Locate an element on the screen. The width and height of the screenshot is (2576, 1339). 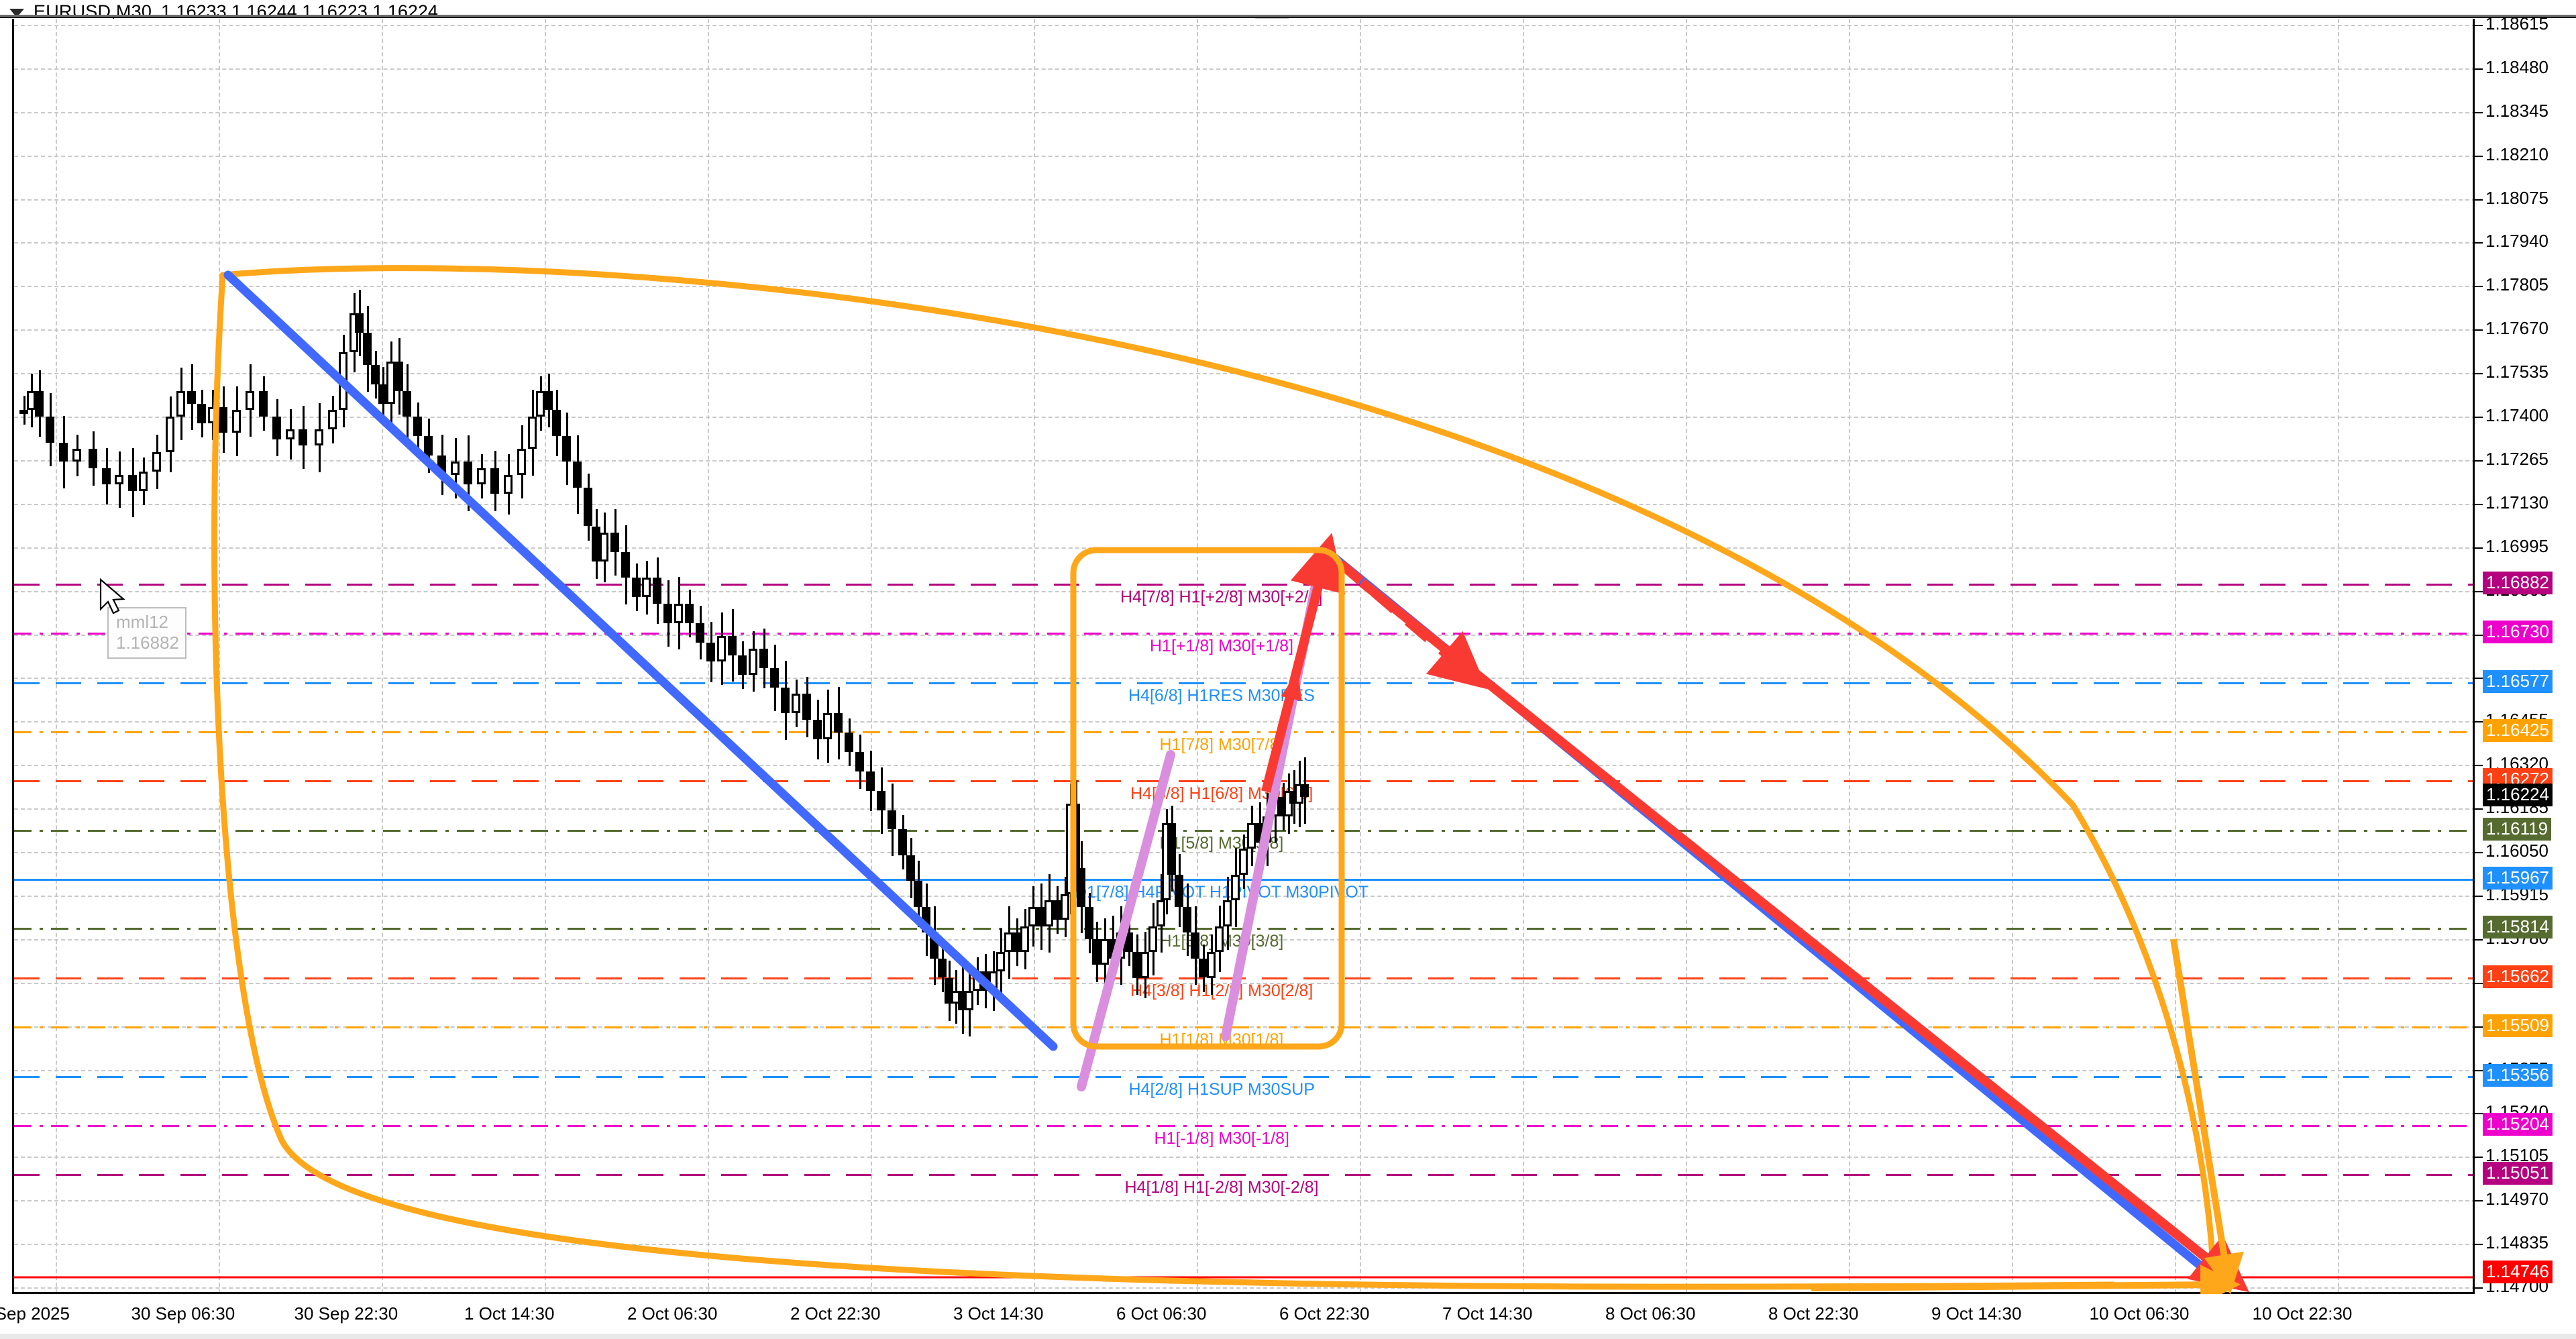
plot-right-border is located at coordinates (2474, 656).